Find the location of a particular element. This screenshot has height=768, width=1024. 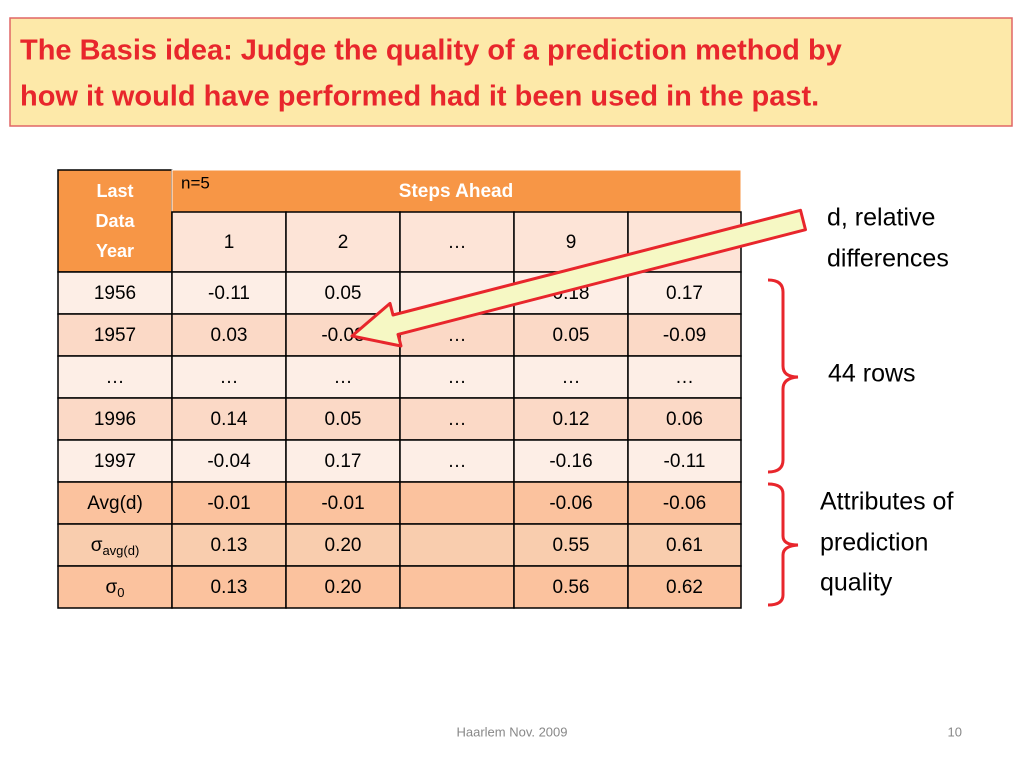

cell-text: 0.62 is located at coordinates (684, 587).